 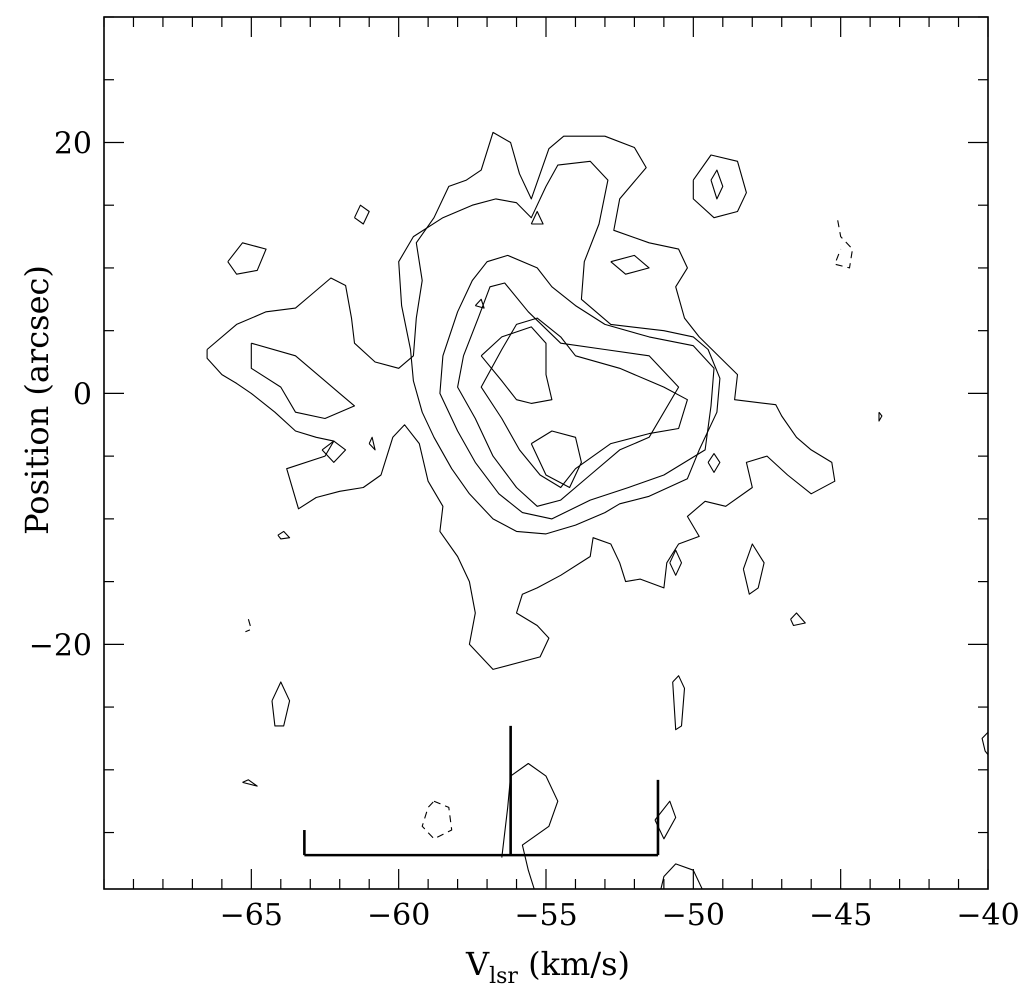 I want to click on x-tick-label-0: −65, so click(x=251, y=915).